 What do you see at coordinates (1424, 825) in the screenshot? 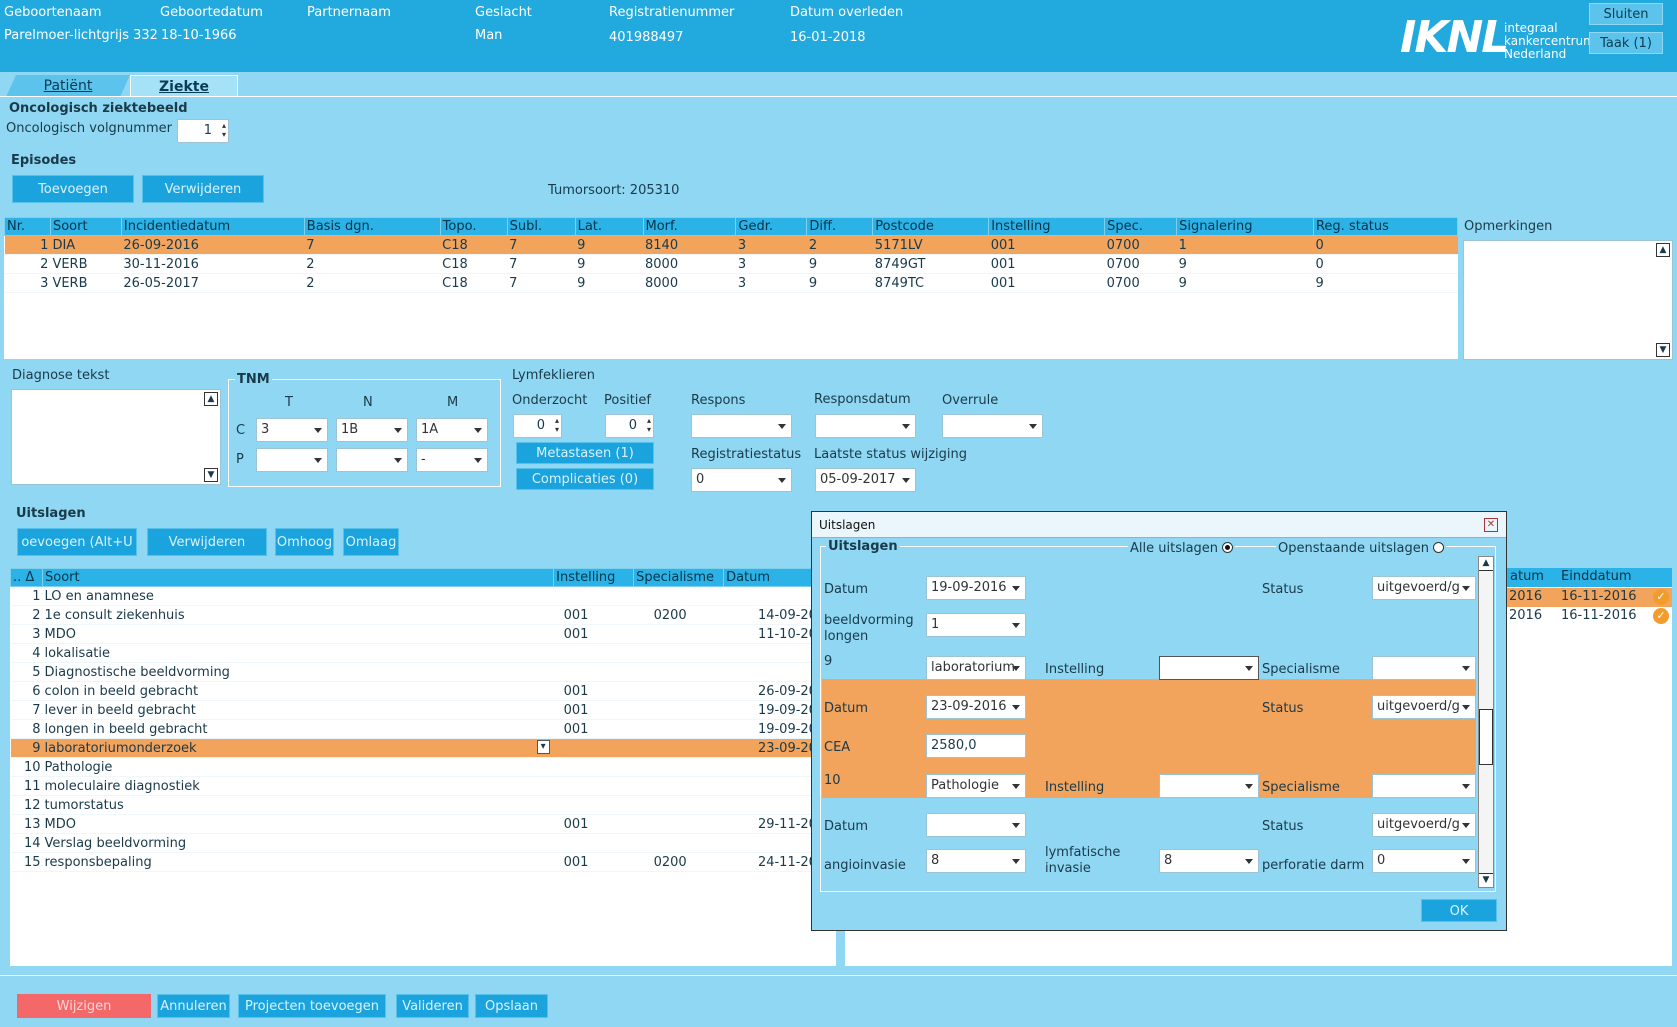
I see `dlg-row10-status-select: uitgevoerd/g` at bounding box center [1424, 825].